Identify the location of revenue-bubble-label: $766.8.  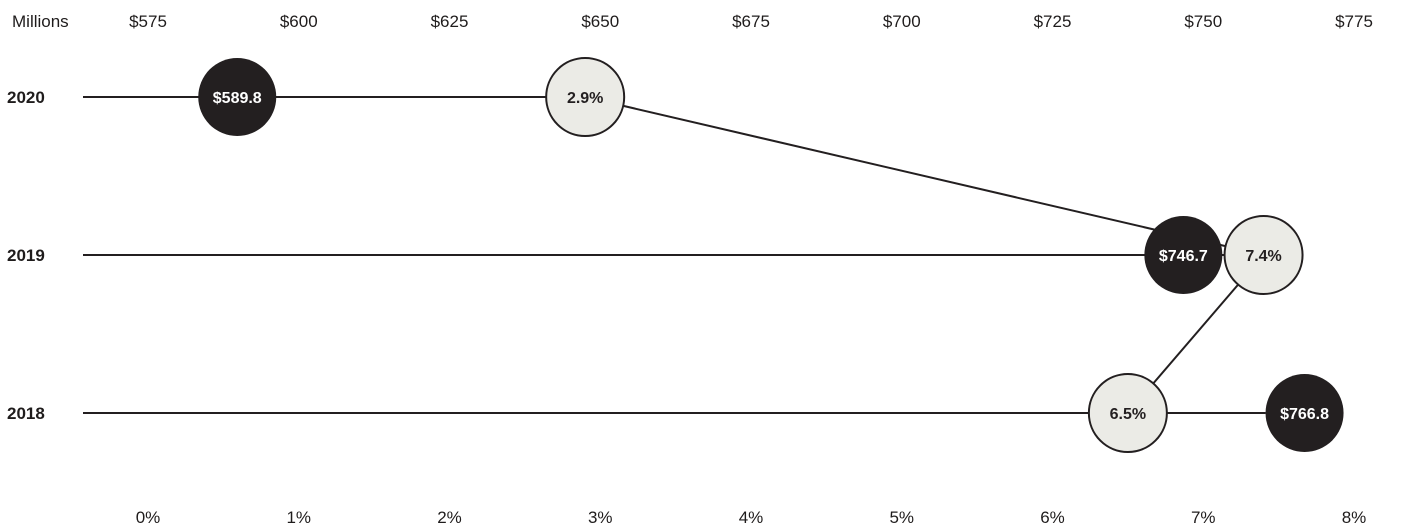
(1304, 414).